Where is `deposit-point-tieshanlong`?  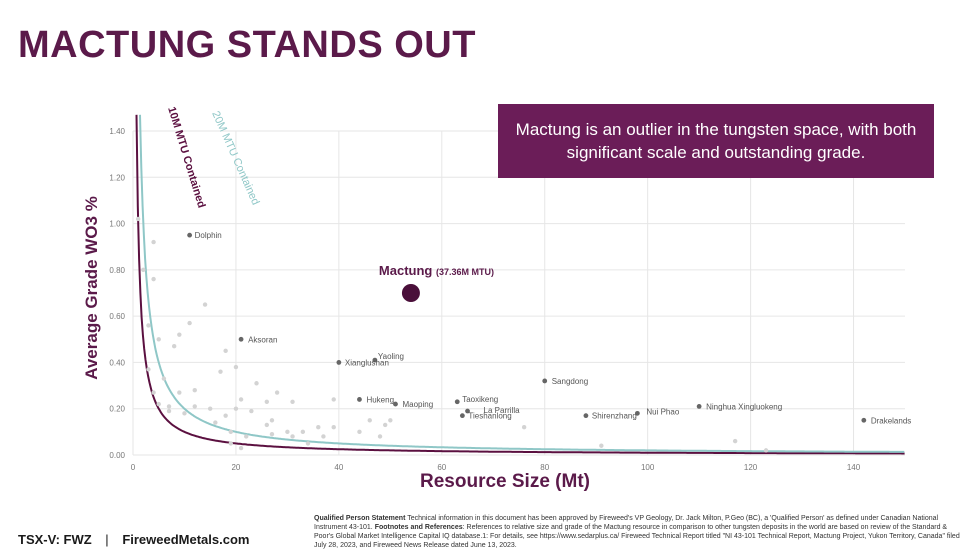
deposit-point-tieshanlong is located at coordinates (462, 416).